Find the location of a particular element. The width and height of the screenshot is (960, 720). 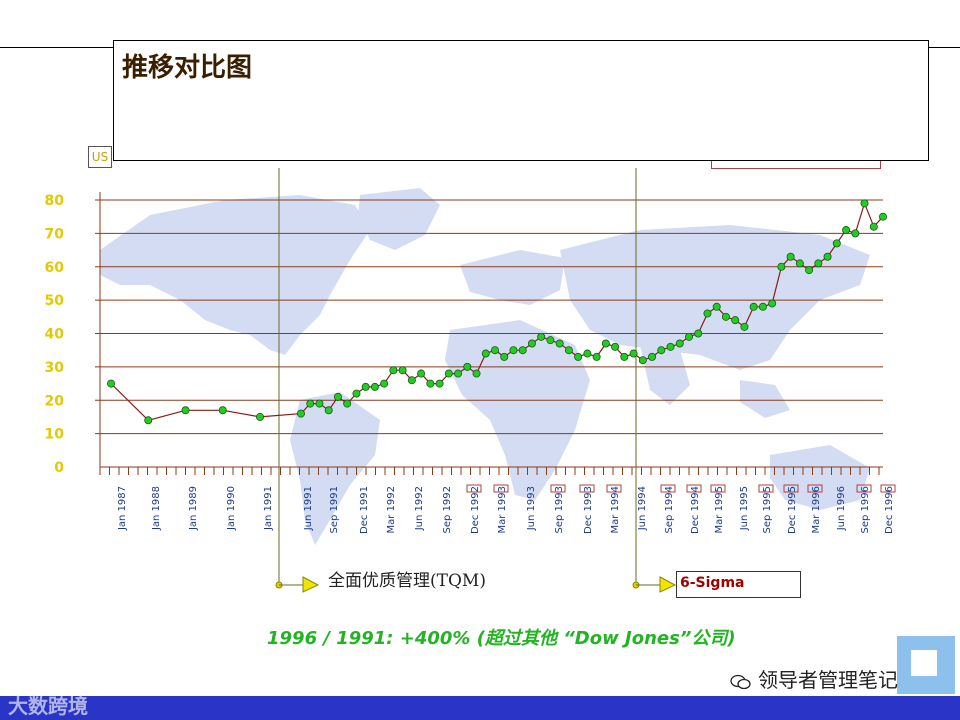

y-tick-label: 40 is located at coordinates (55, 335).